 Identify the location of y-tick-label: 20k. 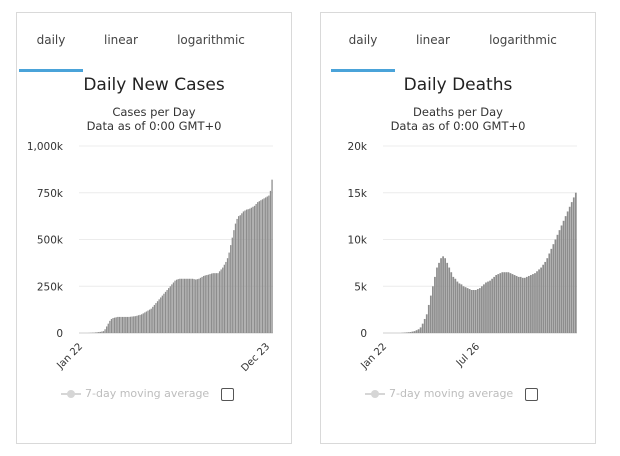
(358, 147).